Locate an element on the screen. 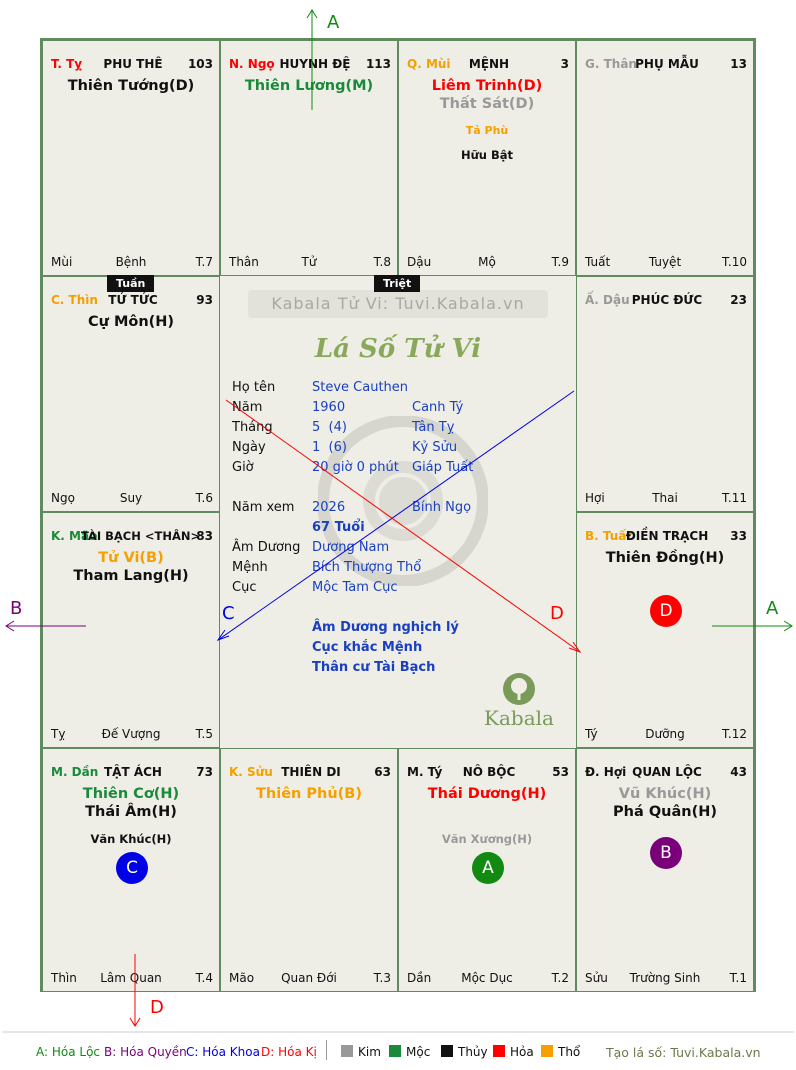 Image resolution: width=796 pixels, height=1070 pixels. palace-tu-tuc: C. Thìn TỬ TỨC 93 Cự Môn(H) Ngọ Suy T.6 is located at coordinates (131, 394).